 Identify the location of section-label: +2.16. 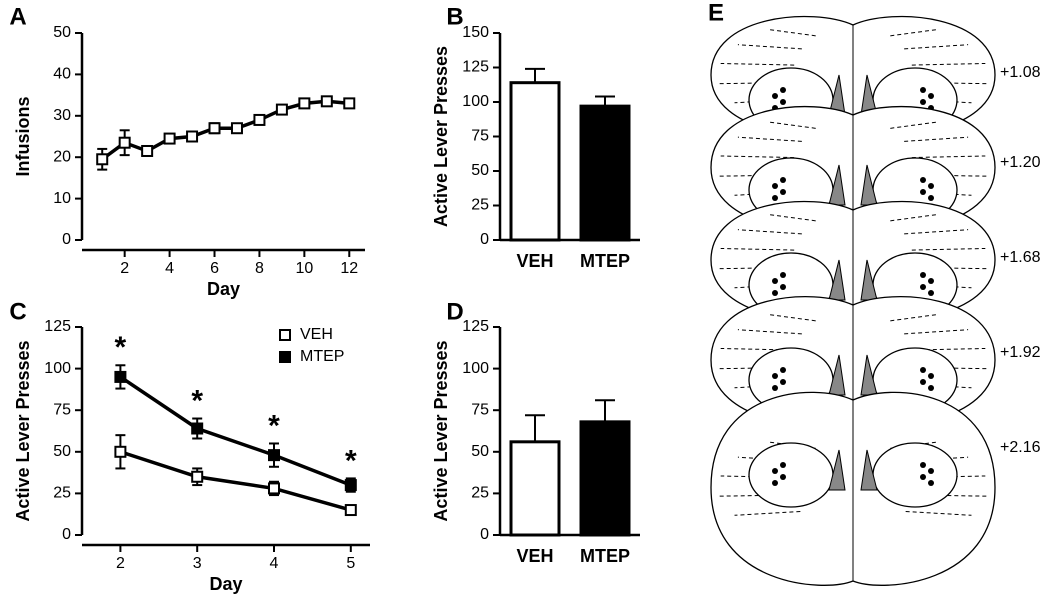
(1020, 447).